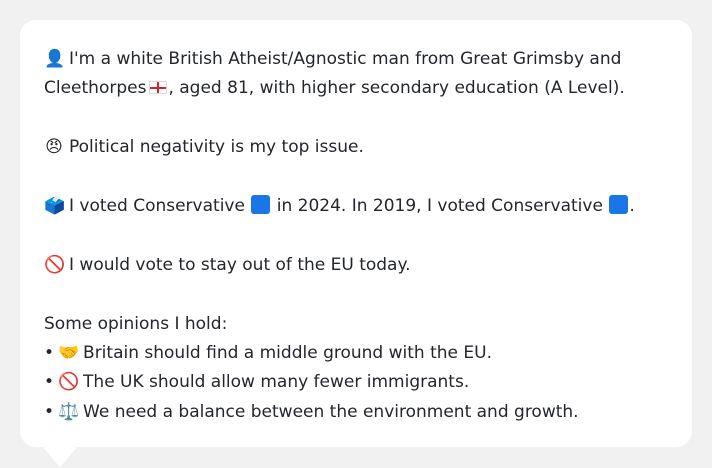 The height and width of the screenshot is (468, 712). I want to click on balance-scale-icon: ⚖️, so click(69, 411).